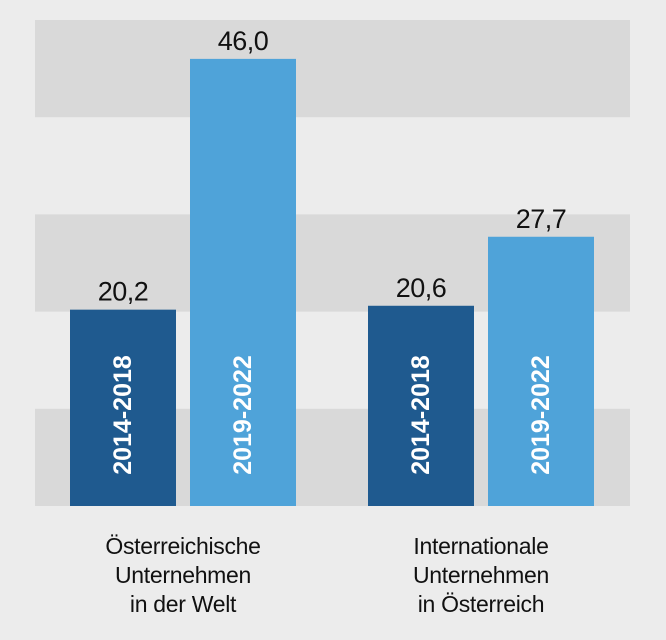  Describe the element at coordinates (481, 604) in the screenshot. I see `category-label-line: in Österreich` at that location.